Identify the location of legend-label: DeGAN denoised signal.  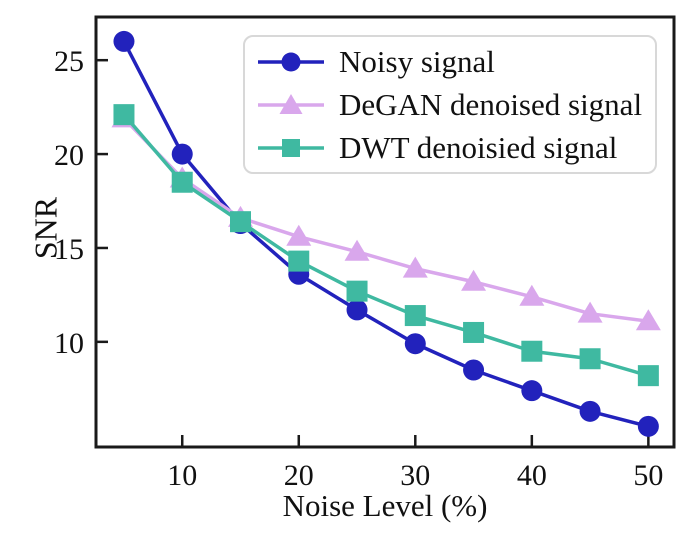
(491, 104).